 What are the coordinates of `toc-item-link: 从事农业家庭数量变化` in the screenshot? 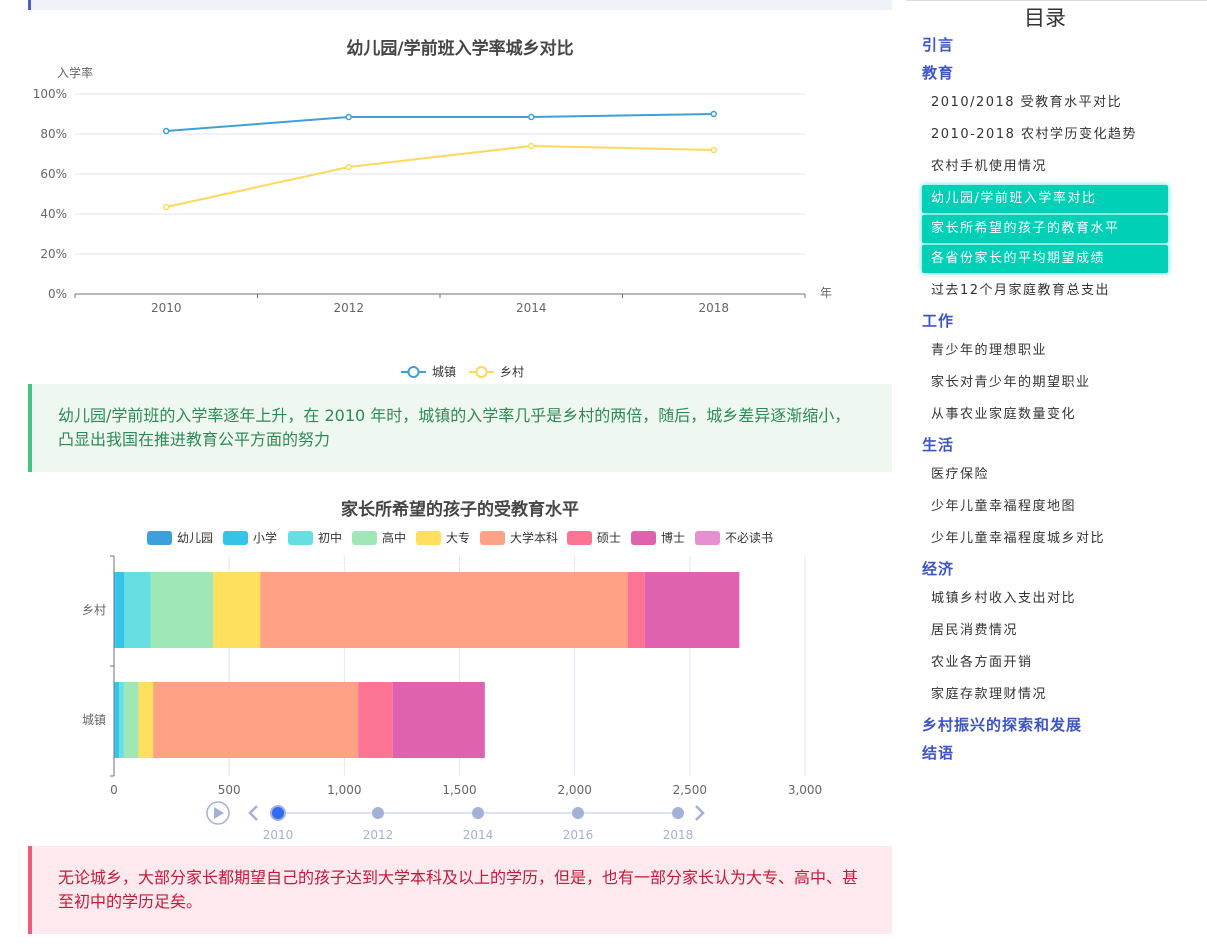 It's located at (1004, 414).